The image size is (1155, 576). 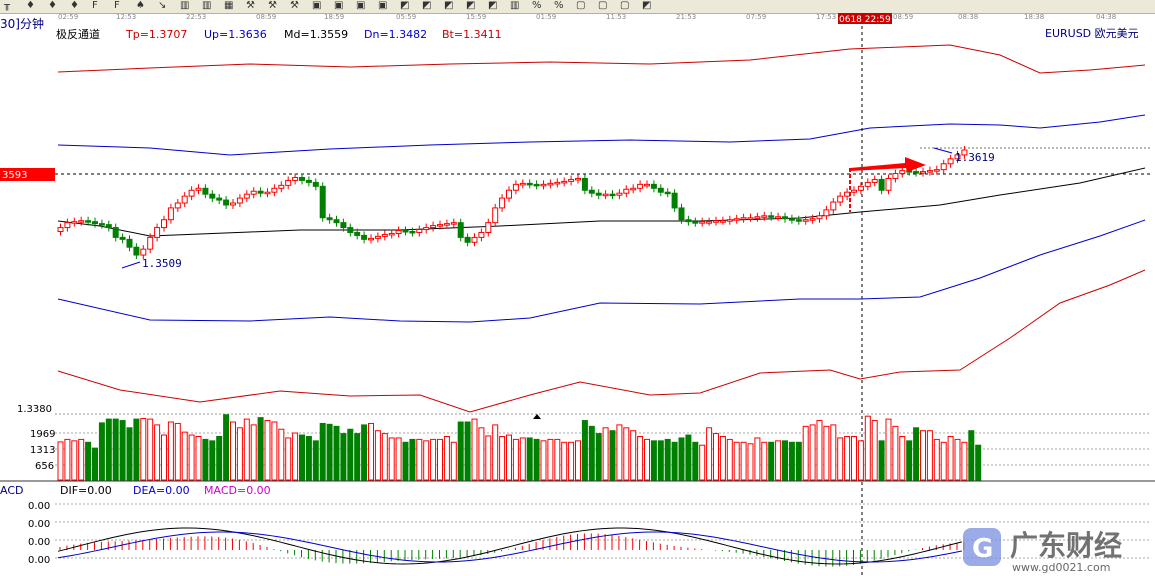 What do you see at coordinates (472, 34) in the screenshot?
I see `bt-value: Bt=1.3411` at bounding box center [472, 34].